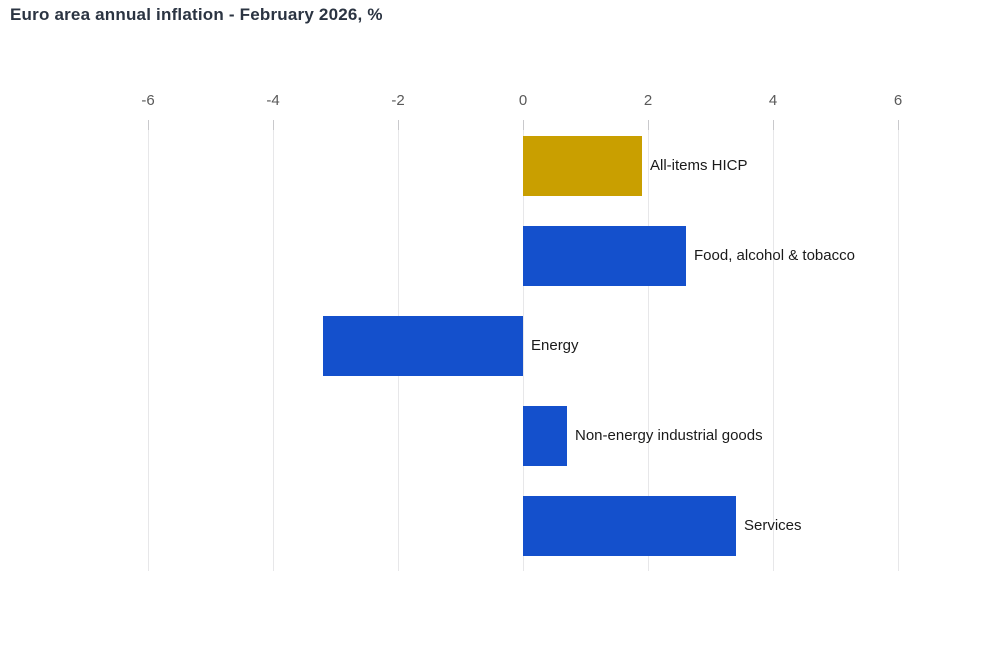 The width and height of the screenshot is (1000, 668). Describe the element at coordinates (398, 100) in the screenshot. I see `axis-tick-label--2: -2` at that location.